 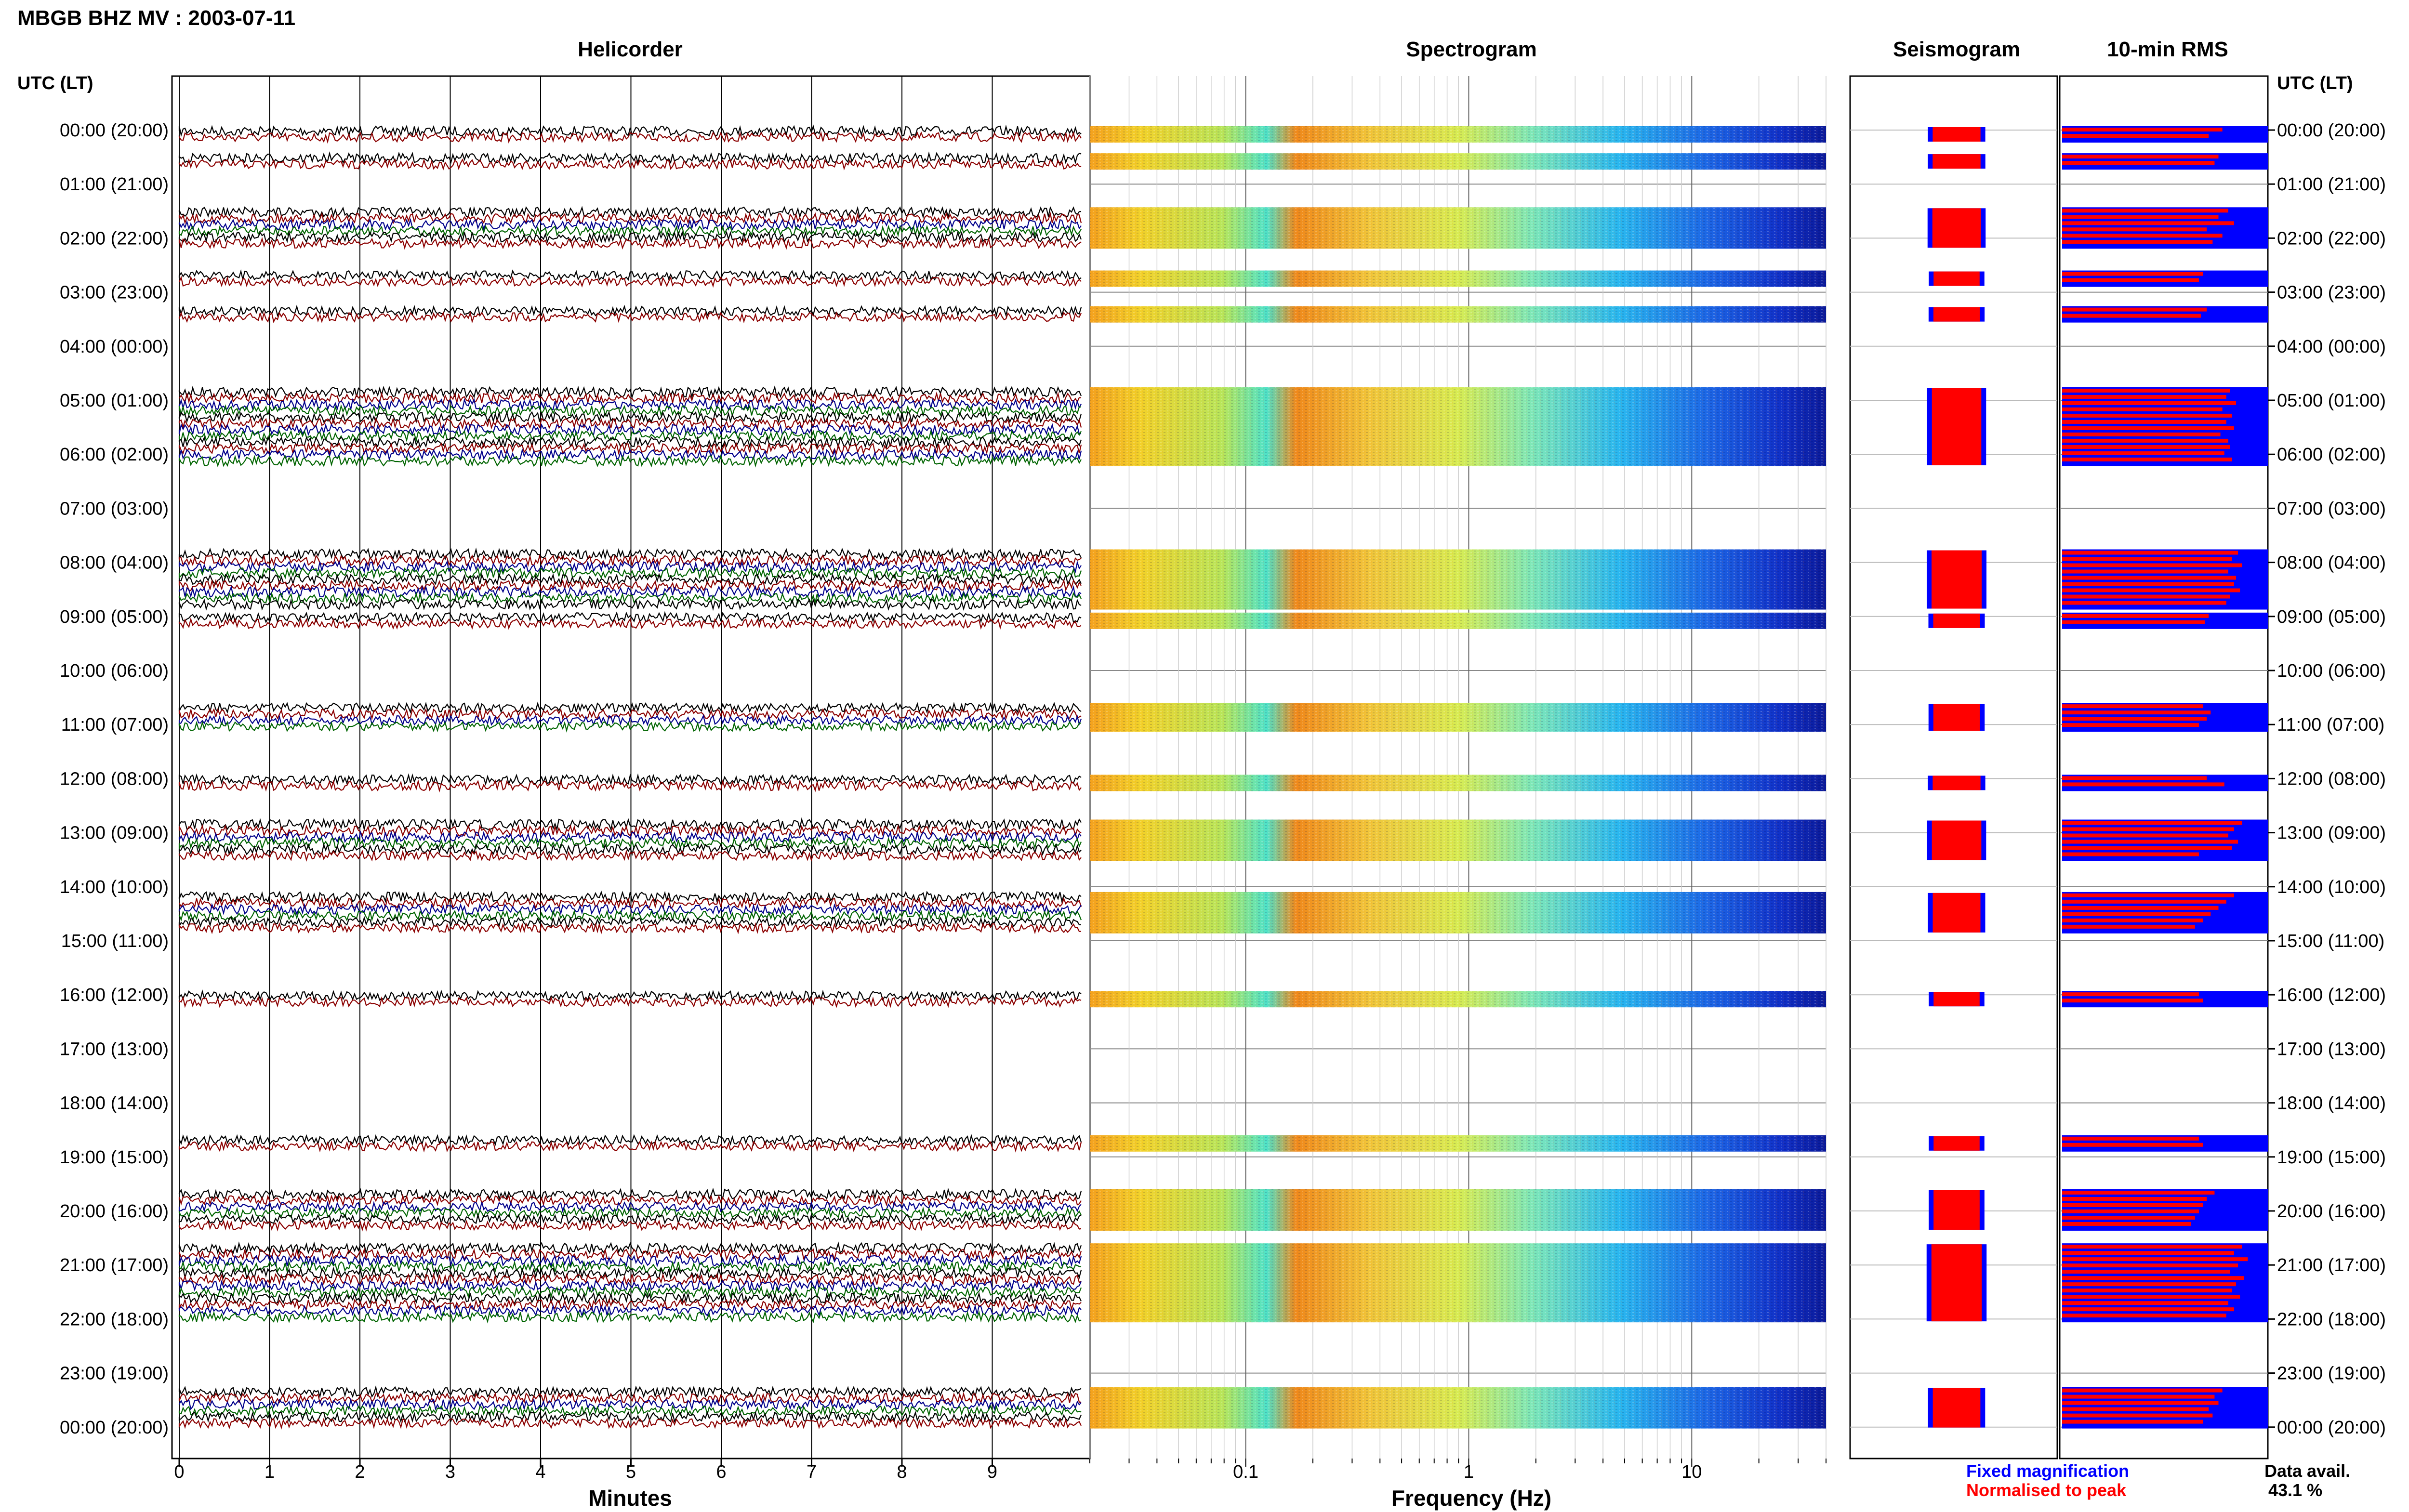 I want to click on hour-label-right: 14:00 (10:00), so click(x=2331, y=887).